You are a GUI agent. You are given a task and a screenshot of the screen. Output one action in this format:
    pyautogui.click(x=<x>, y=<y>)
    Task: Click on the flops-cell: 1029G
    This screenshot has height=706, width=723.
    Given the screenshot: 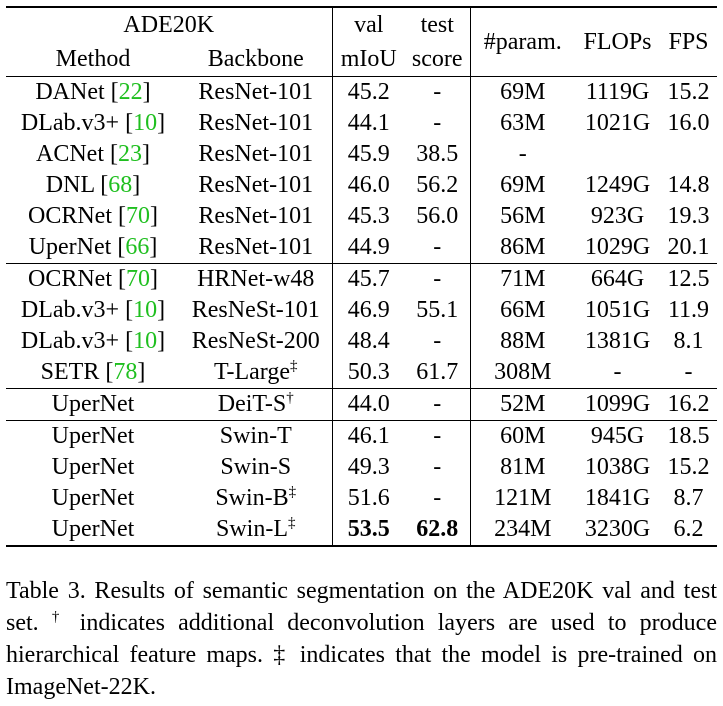 What is the action you would take?
    pyautogui.click(x=617, y=247)
    